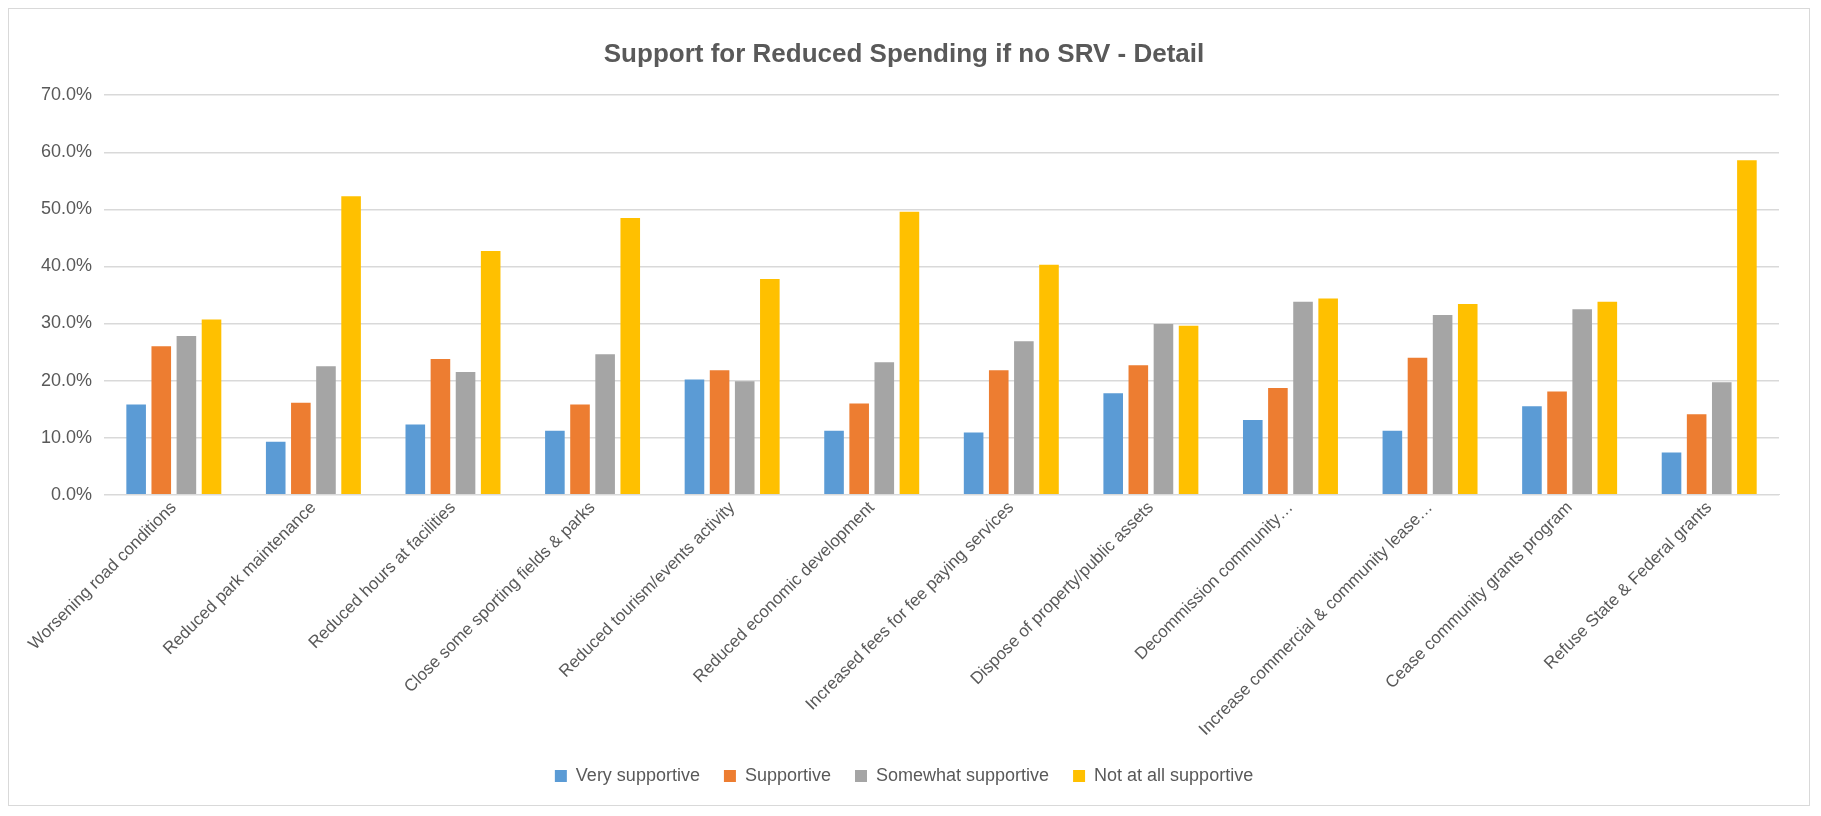 The width and height of the screenshot is (1821, 816). Describe the element at coordinates (66, 379) in the screenshot. I see `y-tick-label: 20.0%` at that location.